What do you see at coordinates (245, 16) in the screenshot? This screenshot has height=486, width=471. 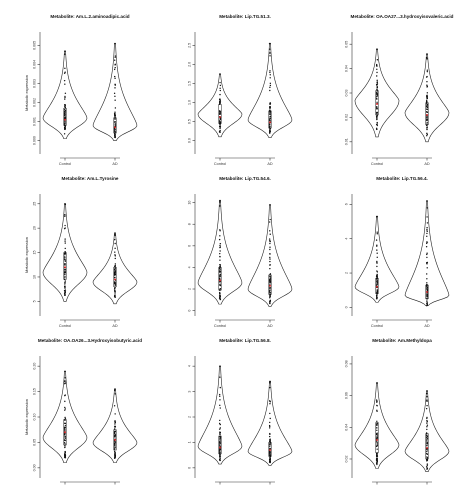 I see `chart-title: Metabolite: Lip.TG.51.3.` at bounding box center [245, 16].